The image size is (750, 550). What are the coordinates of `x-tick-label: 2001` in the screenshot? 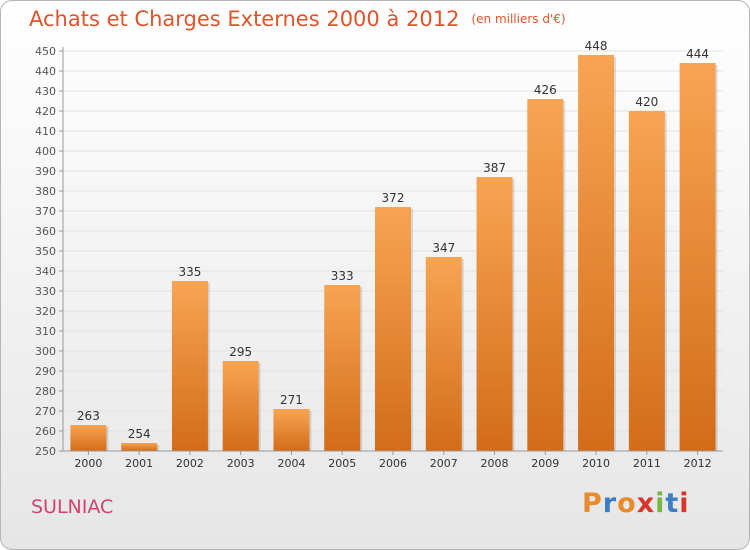 It's located at (139, 463).